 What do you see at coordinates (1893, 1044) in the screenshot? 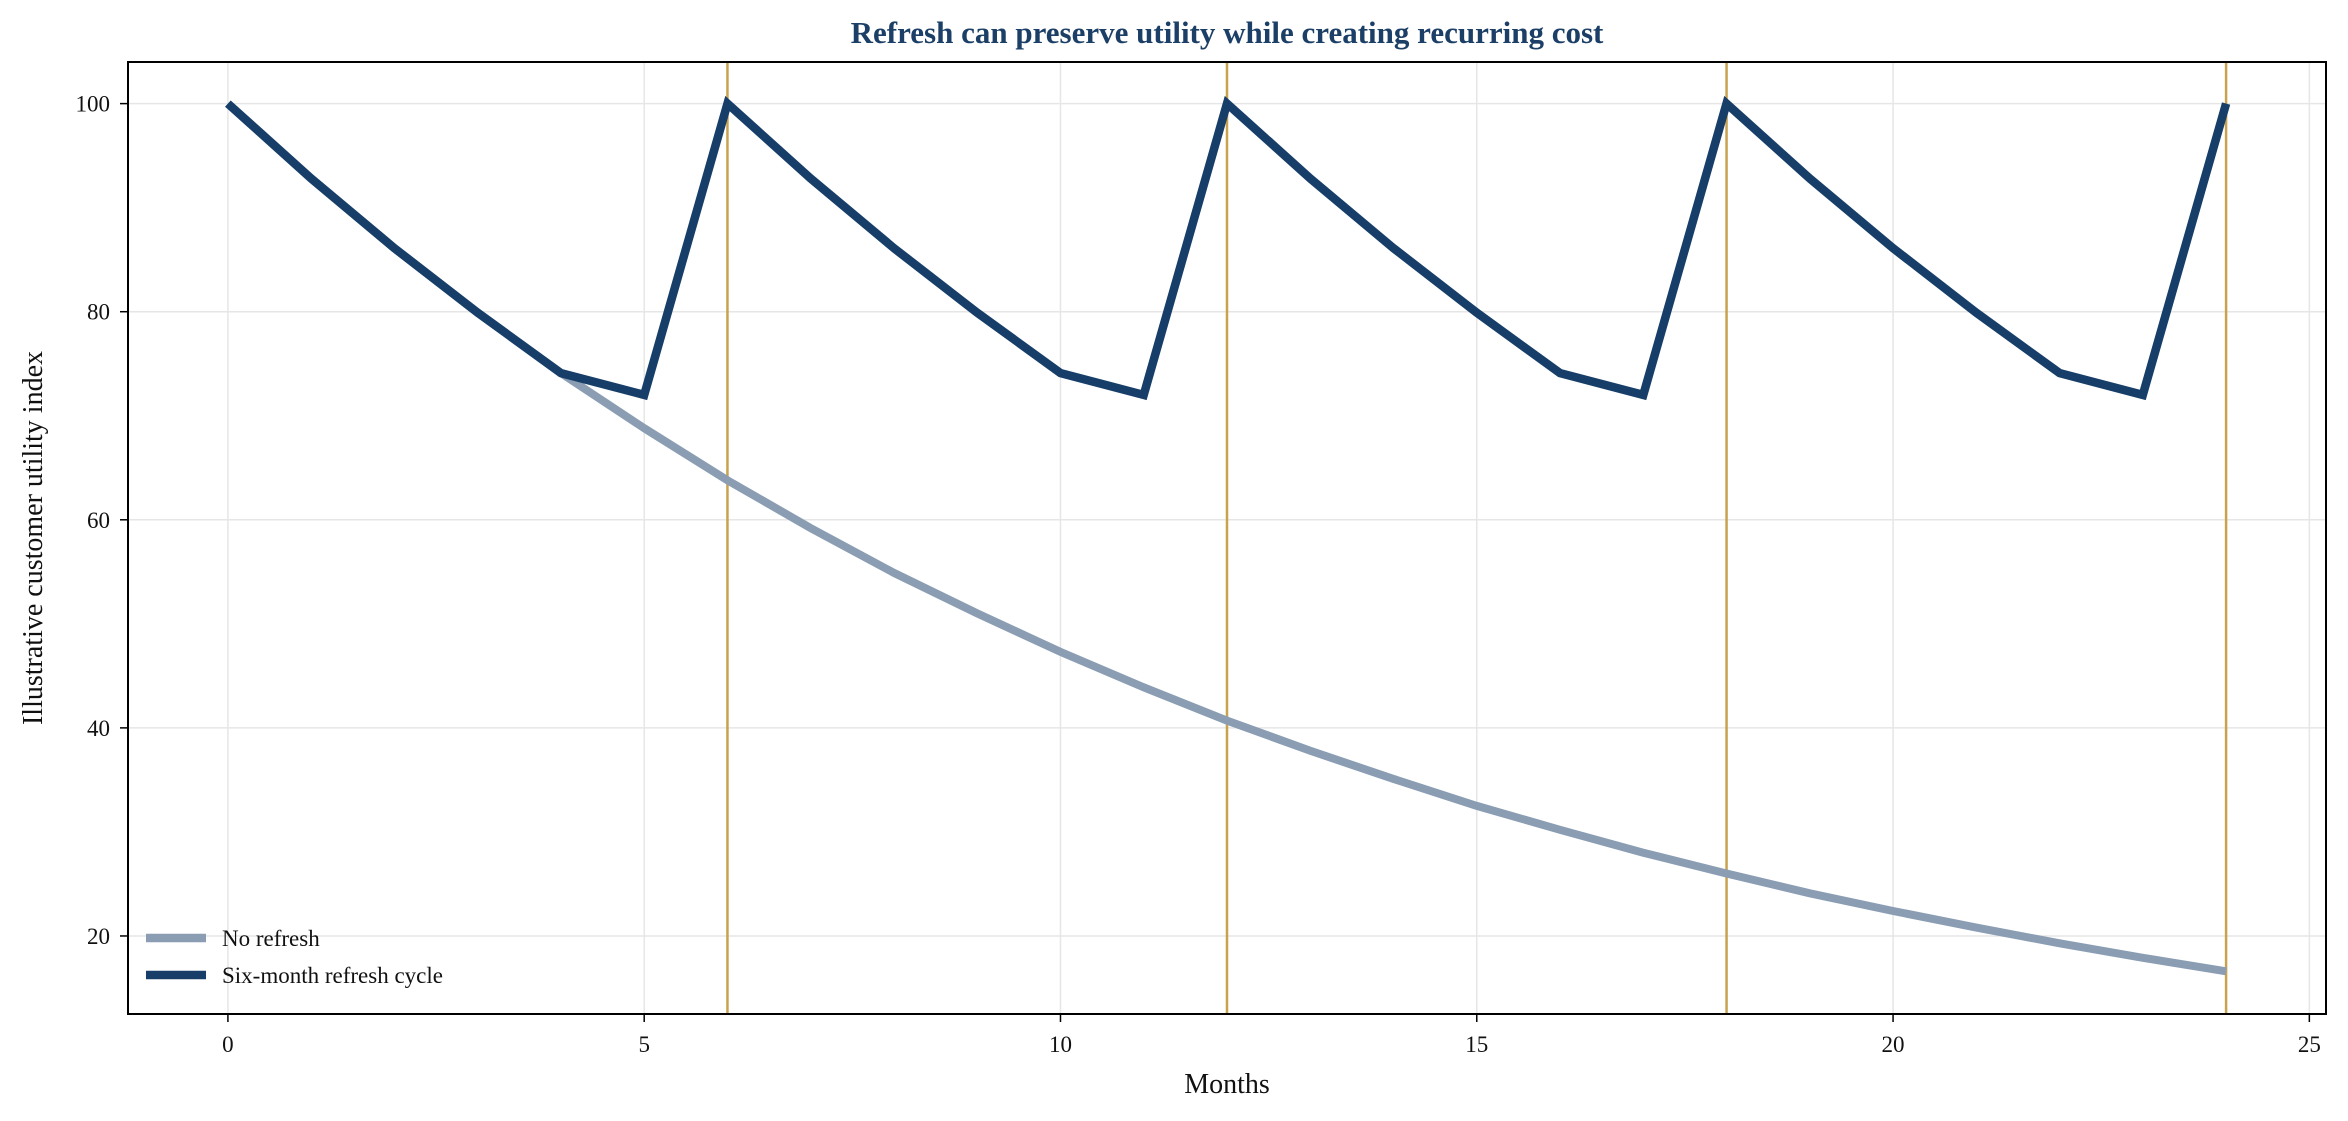
I see `x-tick-label: 20` at bounding box center [1893, 1044].